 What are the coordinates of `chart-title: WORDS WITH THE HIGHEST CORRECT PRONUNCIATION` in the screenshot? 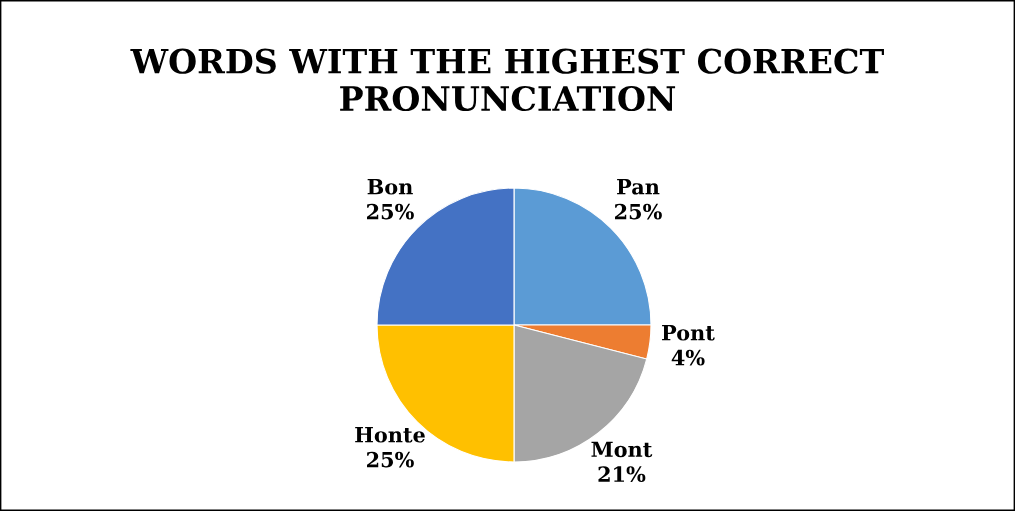 It's located at (507, 80).